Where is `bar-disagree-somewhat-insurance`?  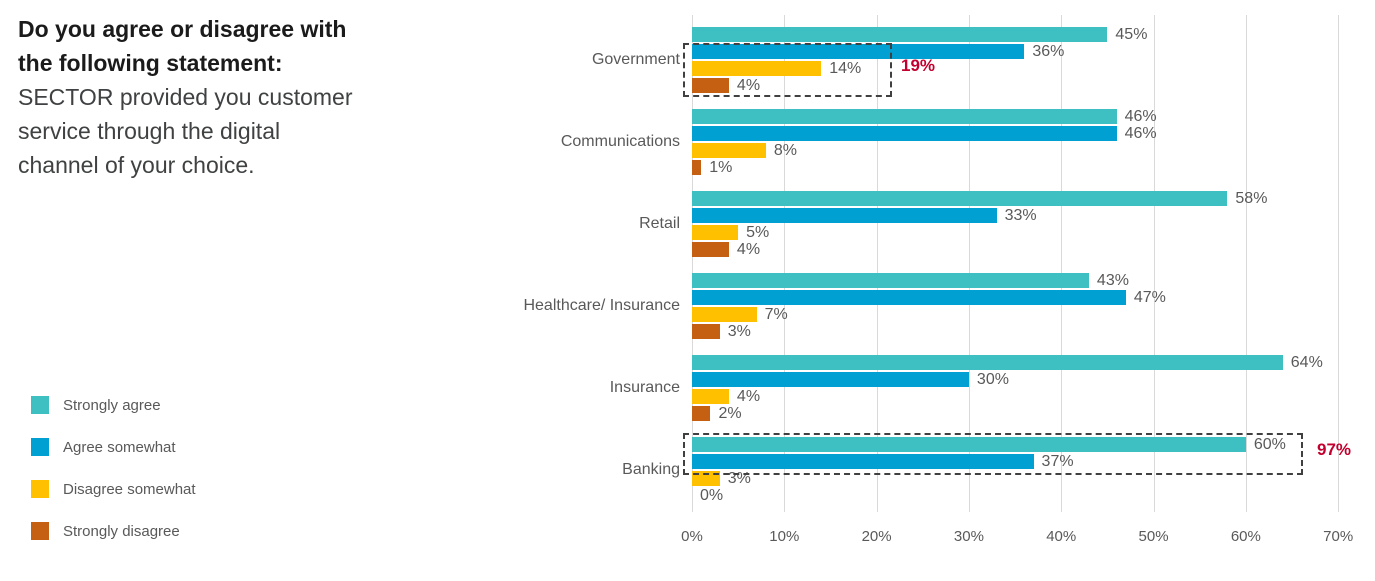
bar-disagree-somewhat-insurance is located at coordinates (710, 396).